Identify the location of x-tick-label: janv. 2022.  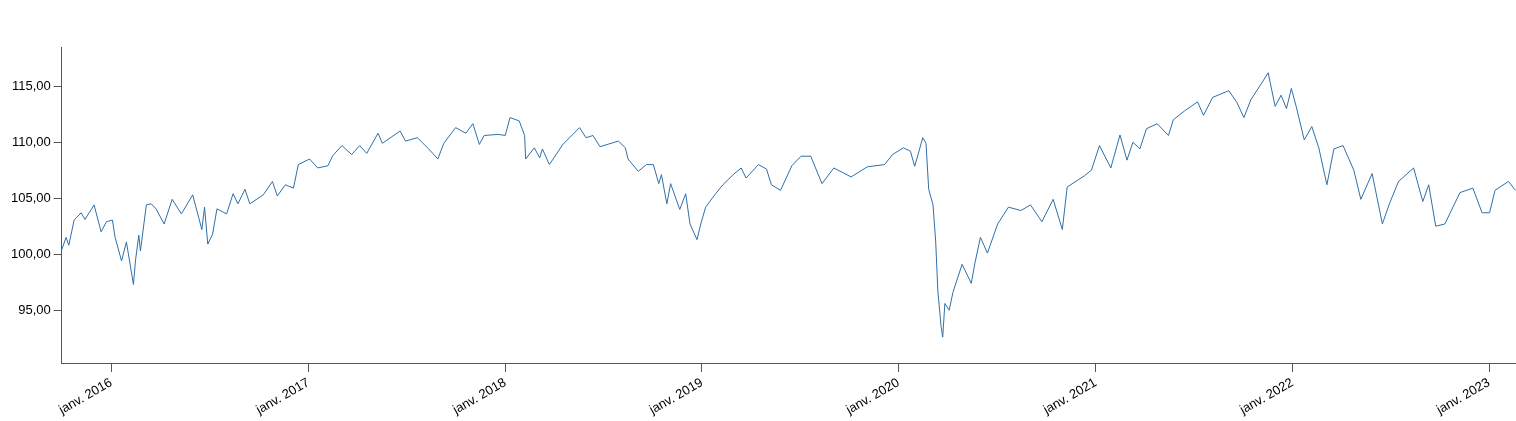
(1266, 396).